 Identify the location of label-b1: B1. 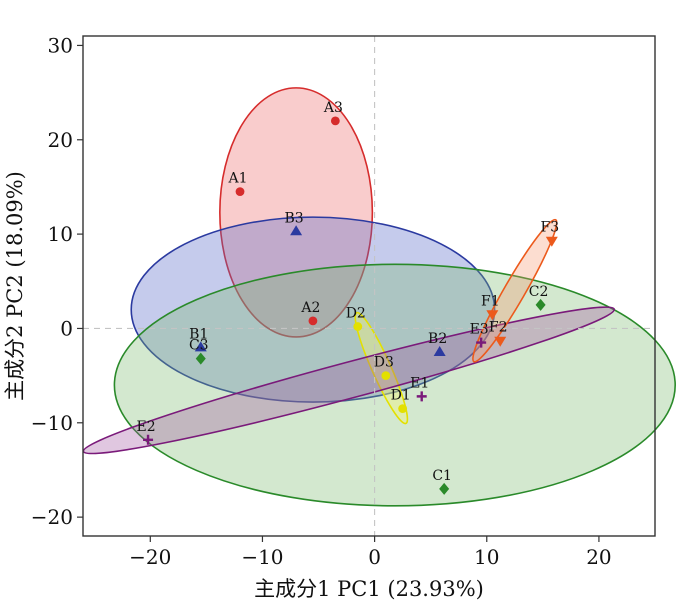
(198, 334).